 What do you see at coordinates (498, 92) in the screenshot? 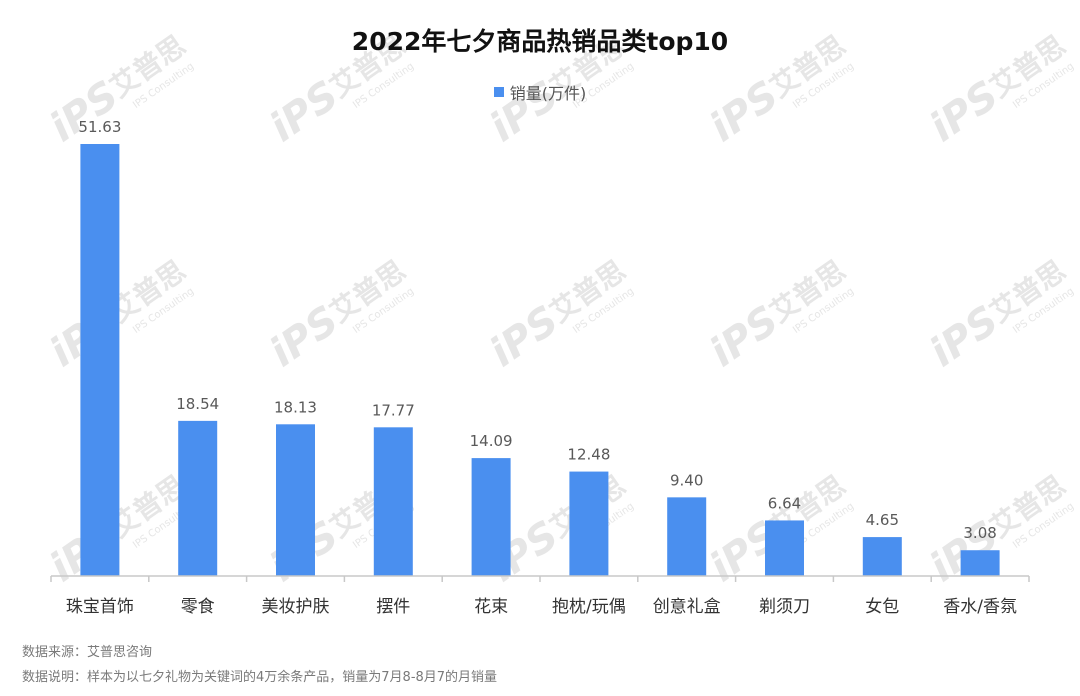
I see `legend-swatch` at bounding box center [498, 92].